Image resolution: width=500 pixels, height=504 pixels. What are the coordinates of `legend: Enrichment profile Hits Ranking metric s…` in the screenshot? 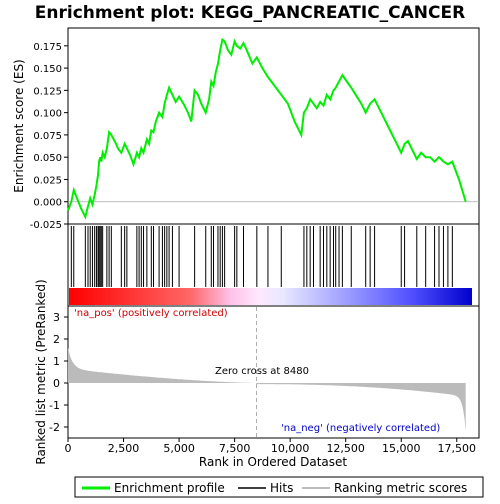 It's located at (279, 487).